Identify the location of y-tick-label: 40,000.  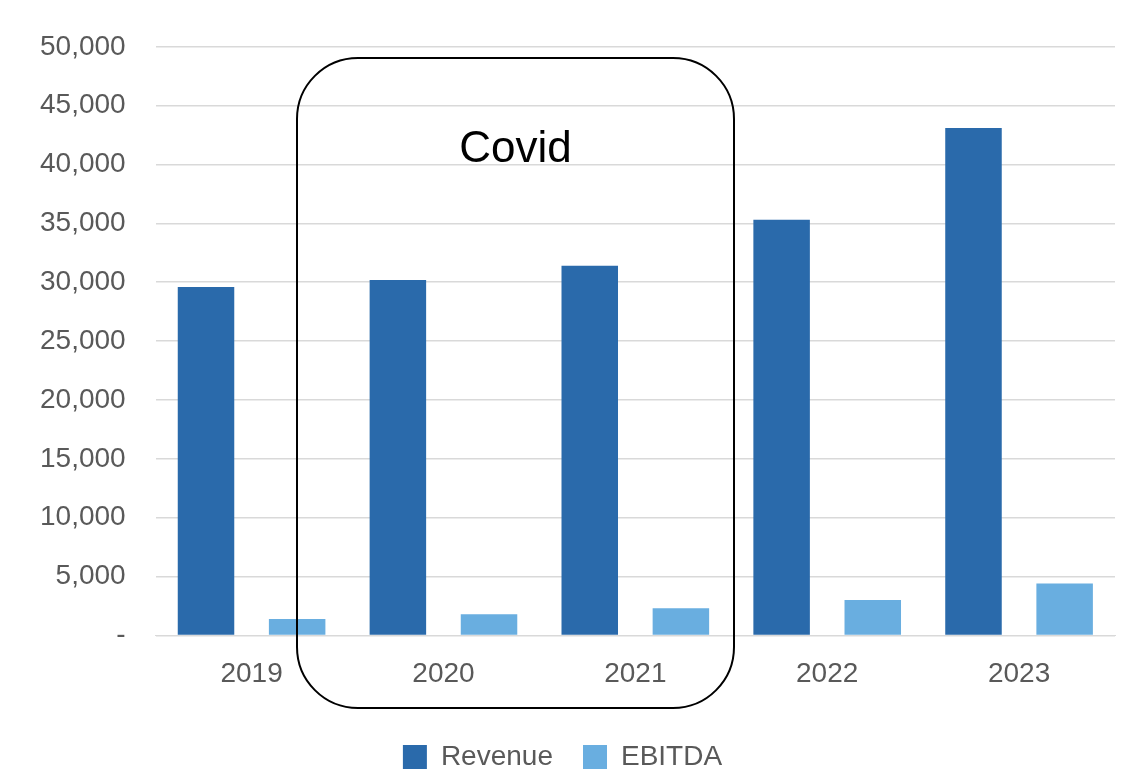
(83, 163).